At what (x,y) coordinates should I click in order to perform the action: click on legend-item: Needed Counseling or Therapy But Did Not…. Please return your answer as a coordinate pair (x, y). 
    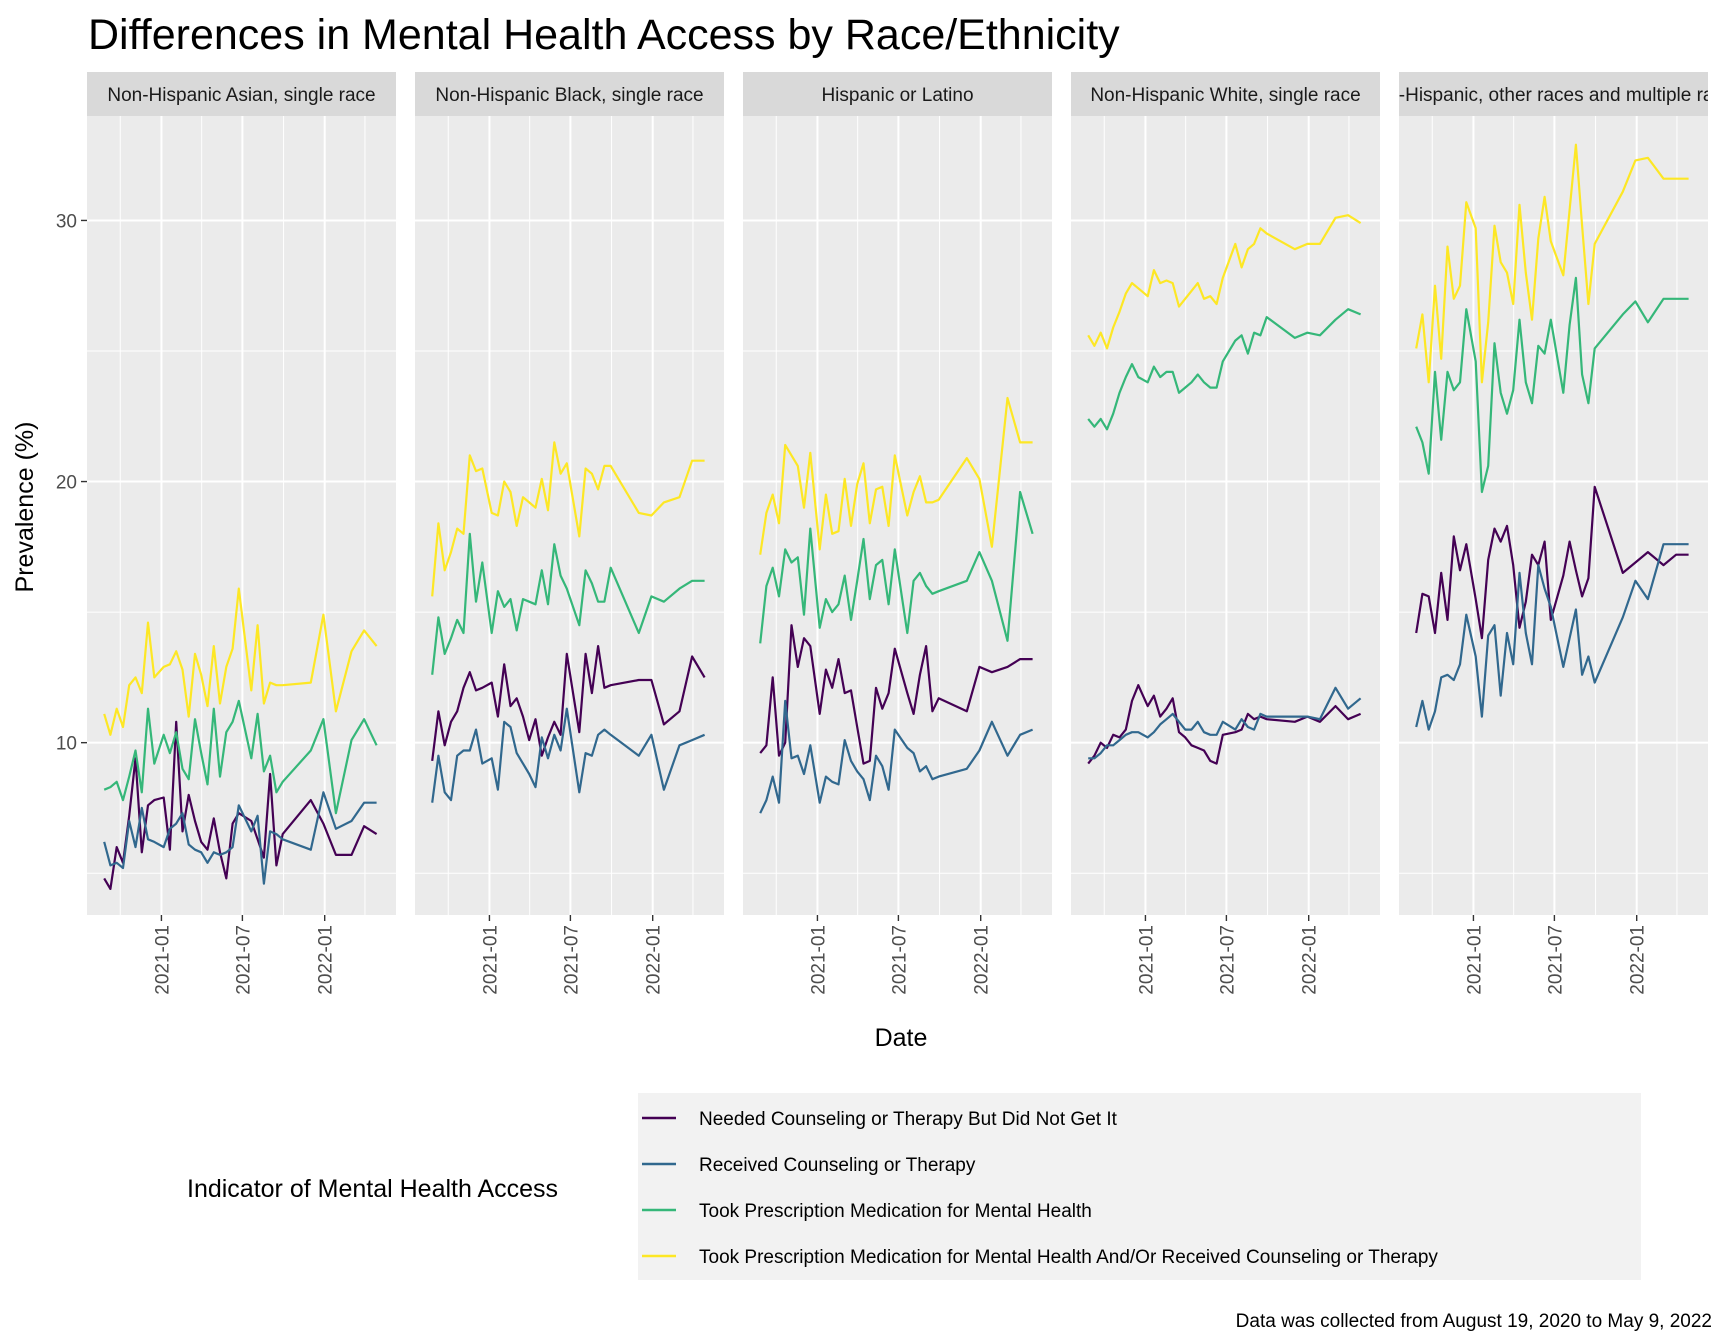
    Looking at the image, I should click on (880, 1119).